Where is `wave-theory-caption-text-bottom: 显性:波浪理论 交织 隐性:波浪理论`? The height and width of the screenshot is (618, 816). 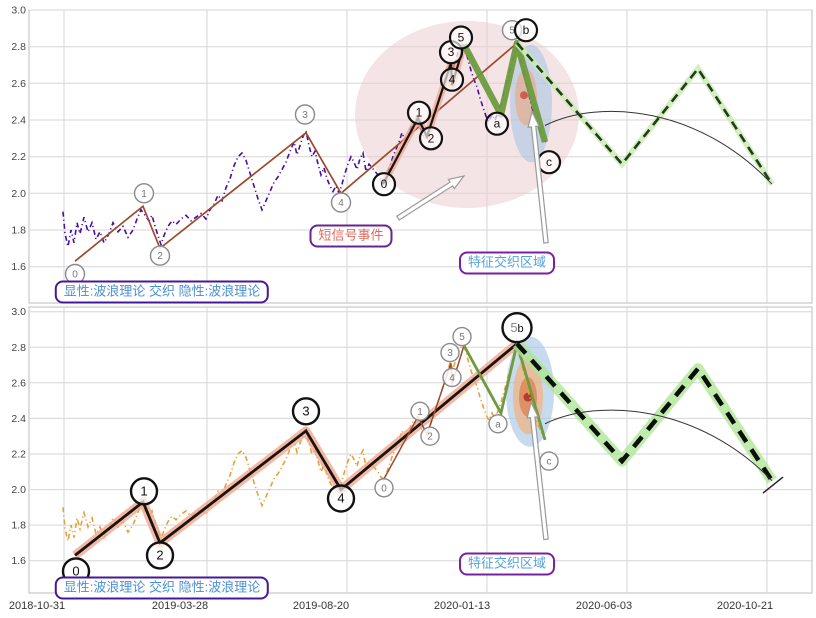
wave-theory-caption-text-bottom: 显性:波浪理论 交织 隐性:波浪理论 is located at coordinates (162, 587).